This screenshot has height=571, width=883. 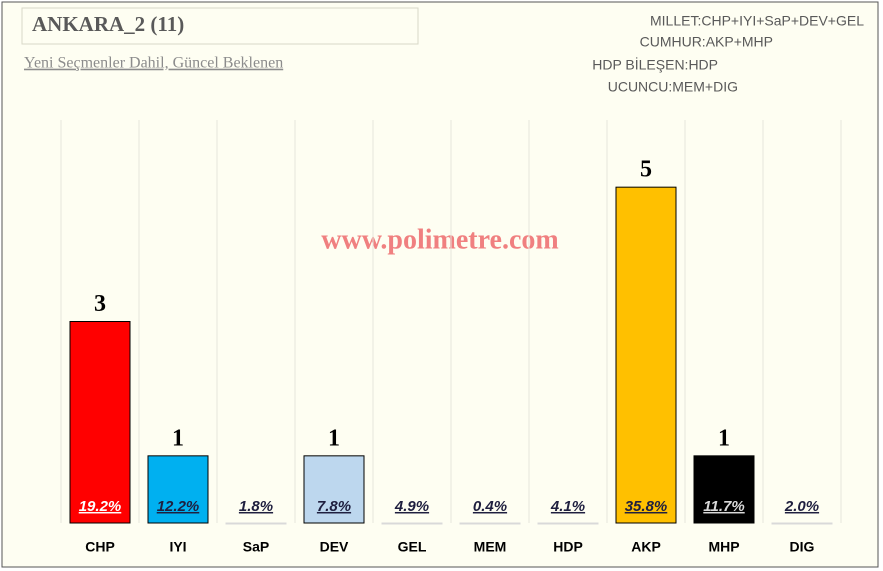 I want to click on chart-subtitle: Yeni Seçmenler Dahil, Güncel Beklenen, so click(x=153, y=63).